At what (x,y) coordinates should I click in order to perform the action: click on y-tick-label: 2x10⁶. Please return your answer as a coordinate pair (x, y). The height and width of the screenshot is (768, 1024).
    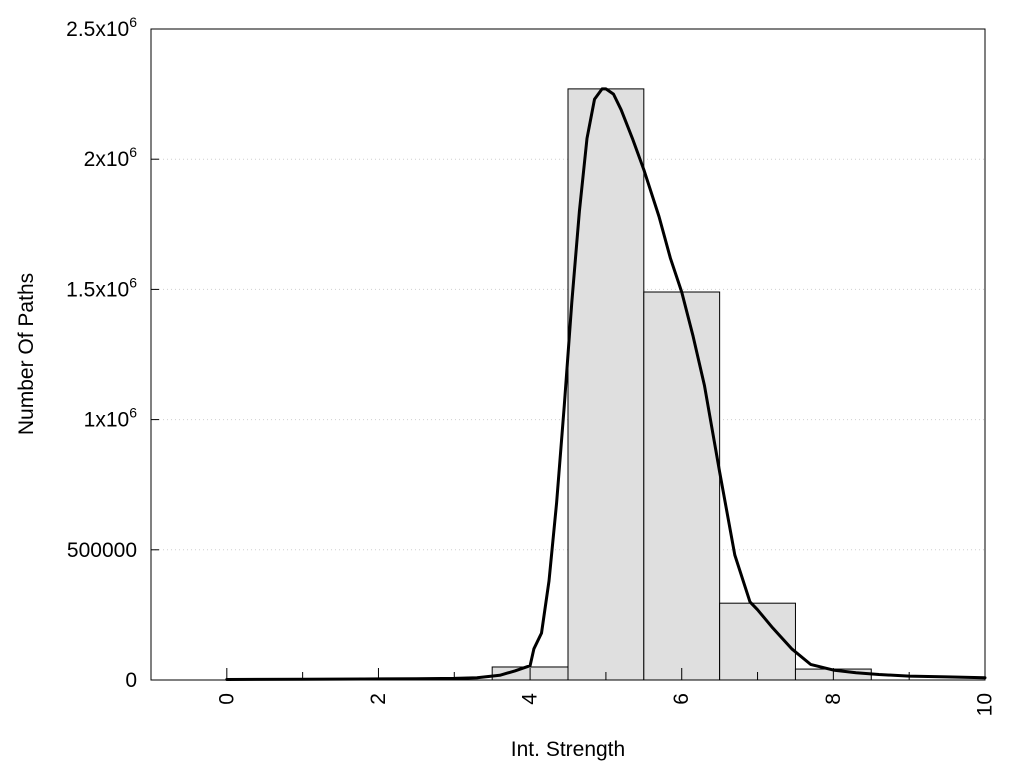
    Looking at the image, I should click on (111, 157).